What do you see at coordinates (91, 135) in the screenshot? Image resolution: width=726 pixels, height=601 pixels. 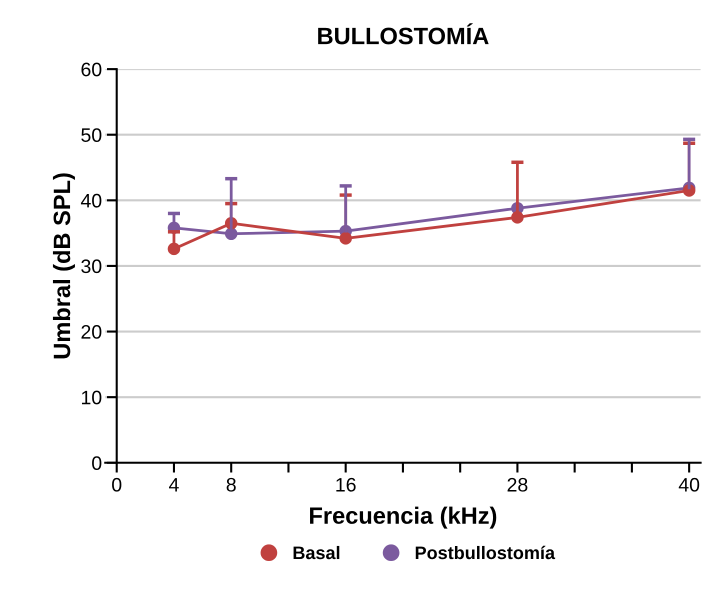 I see `y-tick-label: 50` at bounding box center [91, 135].